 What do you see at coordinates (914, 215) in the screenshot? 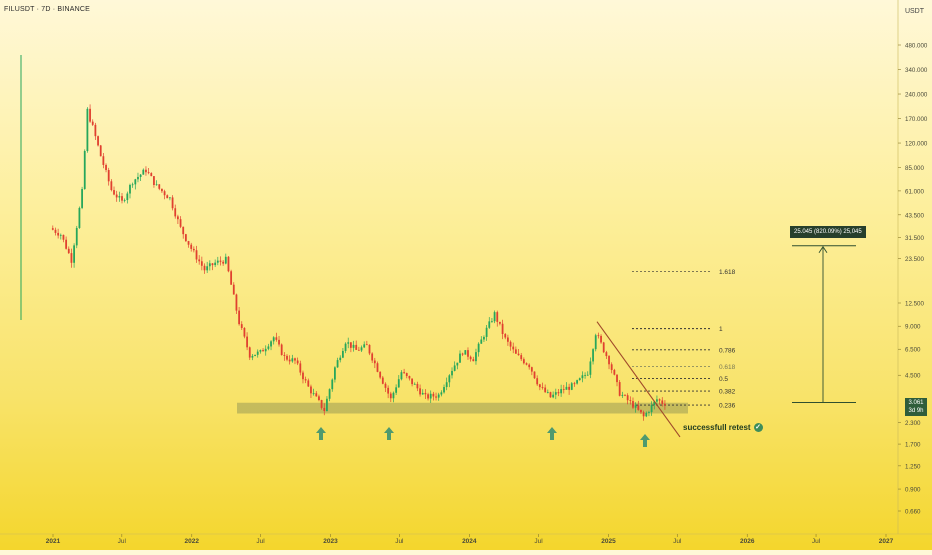
I see `y-tick-label: 43.500` at bounding box center [914, 215].